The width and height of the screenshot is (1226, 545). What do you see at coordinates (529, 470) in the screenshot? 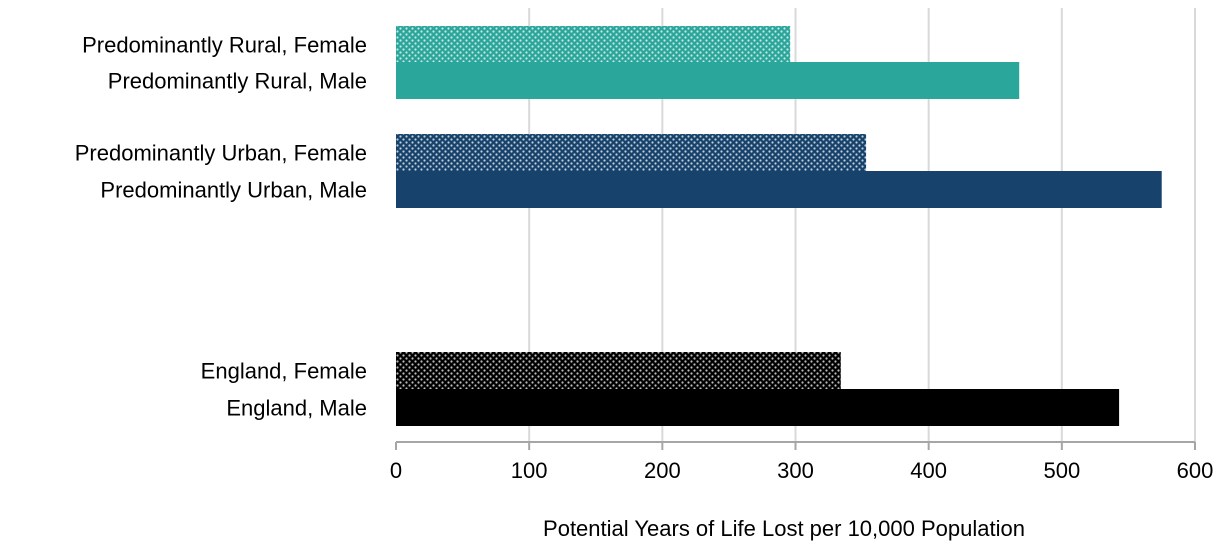
I see `x-tick-label: 100` at bounding box center [529, 470].